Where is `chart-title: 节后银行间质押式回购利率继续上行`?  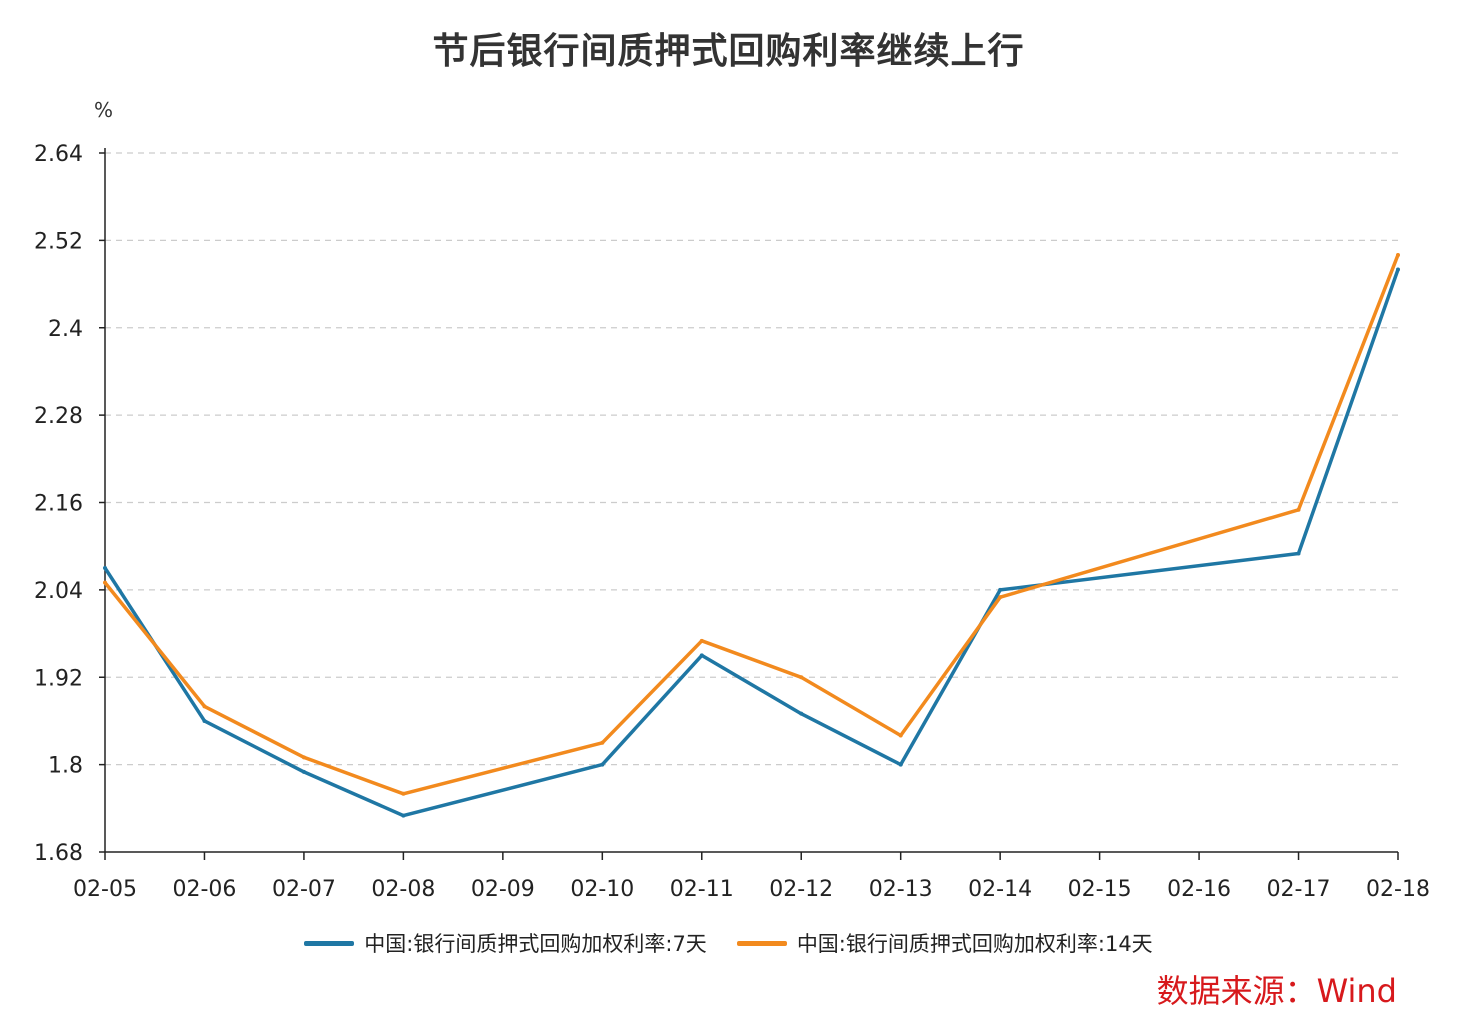 chart-title: 节后银行间质押式回购利率继续上行 is located at coordinates (728, 51).